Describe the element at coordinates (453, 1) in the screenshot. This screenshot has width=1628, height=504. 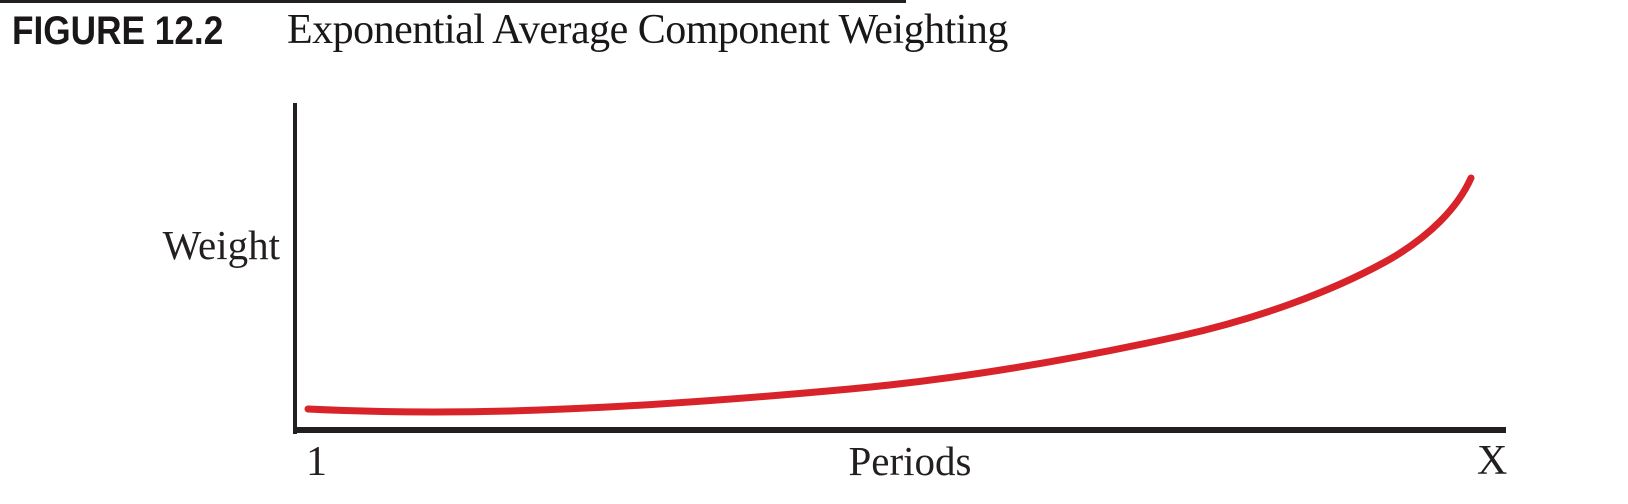
I see `caption-top-rule` at that location.